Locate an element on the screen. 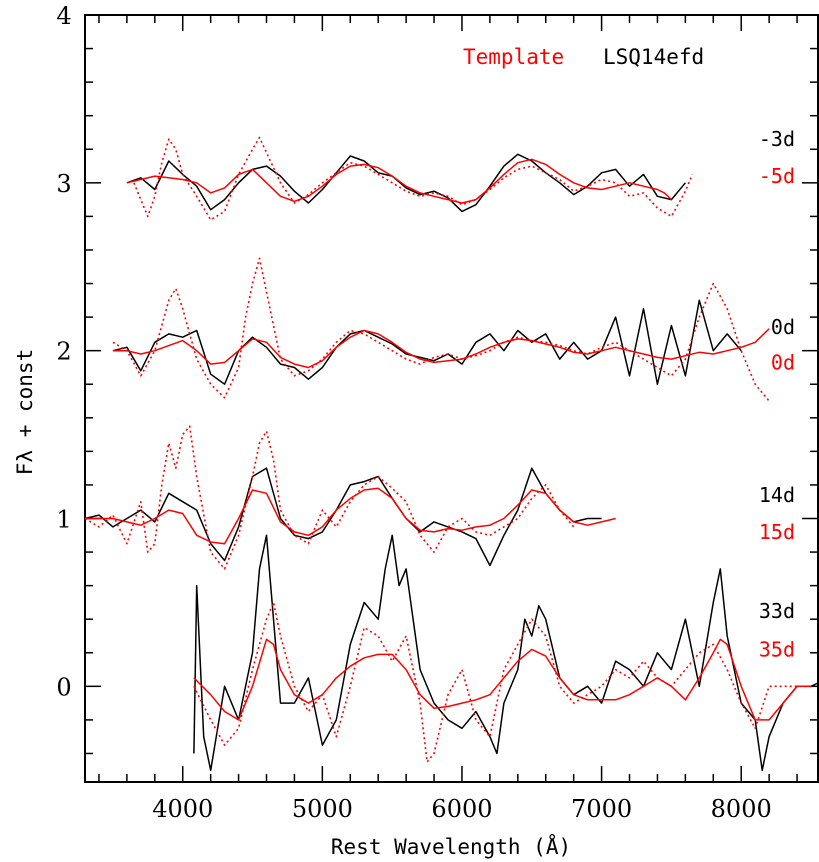 The width and height of the screenshot is (819, 862). x-tick-label: 6000 is located at coordinates (461, 809).